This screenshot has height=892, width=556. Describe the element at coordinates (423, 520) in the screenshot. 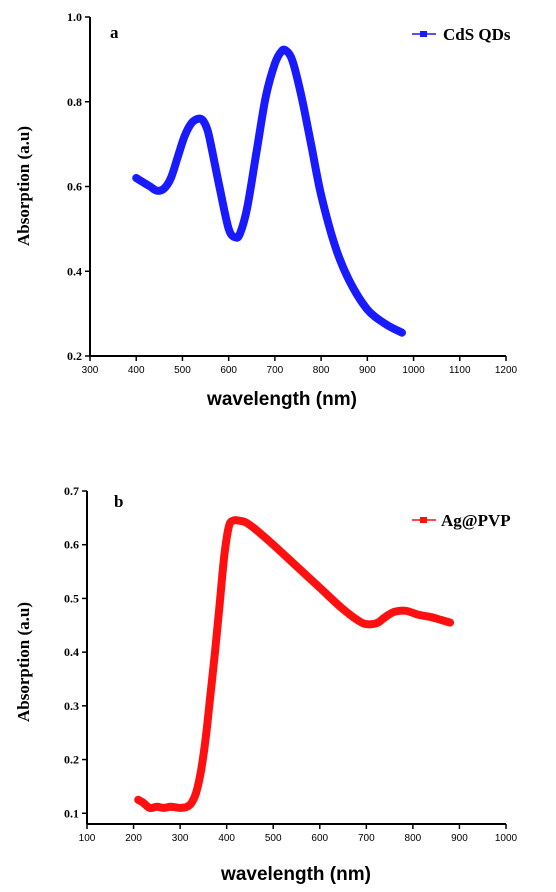

I see `b-legend-marker` at that location.